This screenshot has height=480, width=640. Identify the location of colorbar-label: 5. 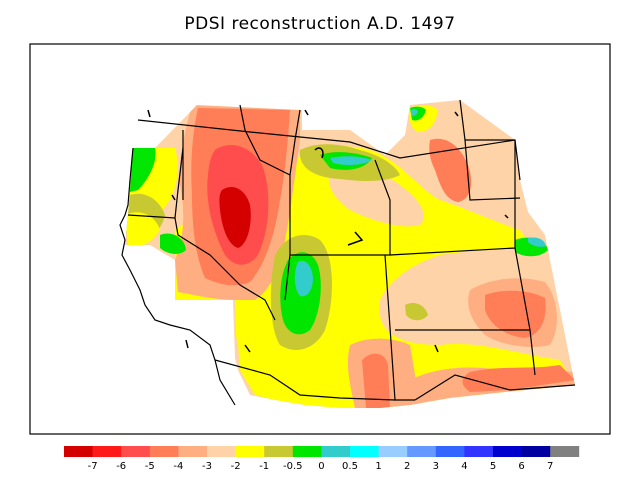
(493, 466).